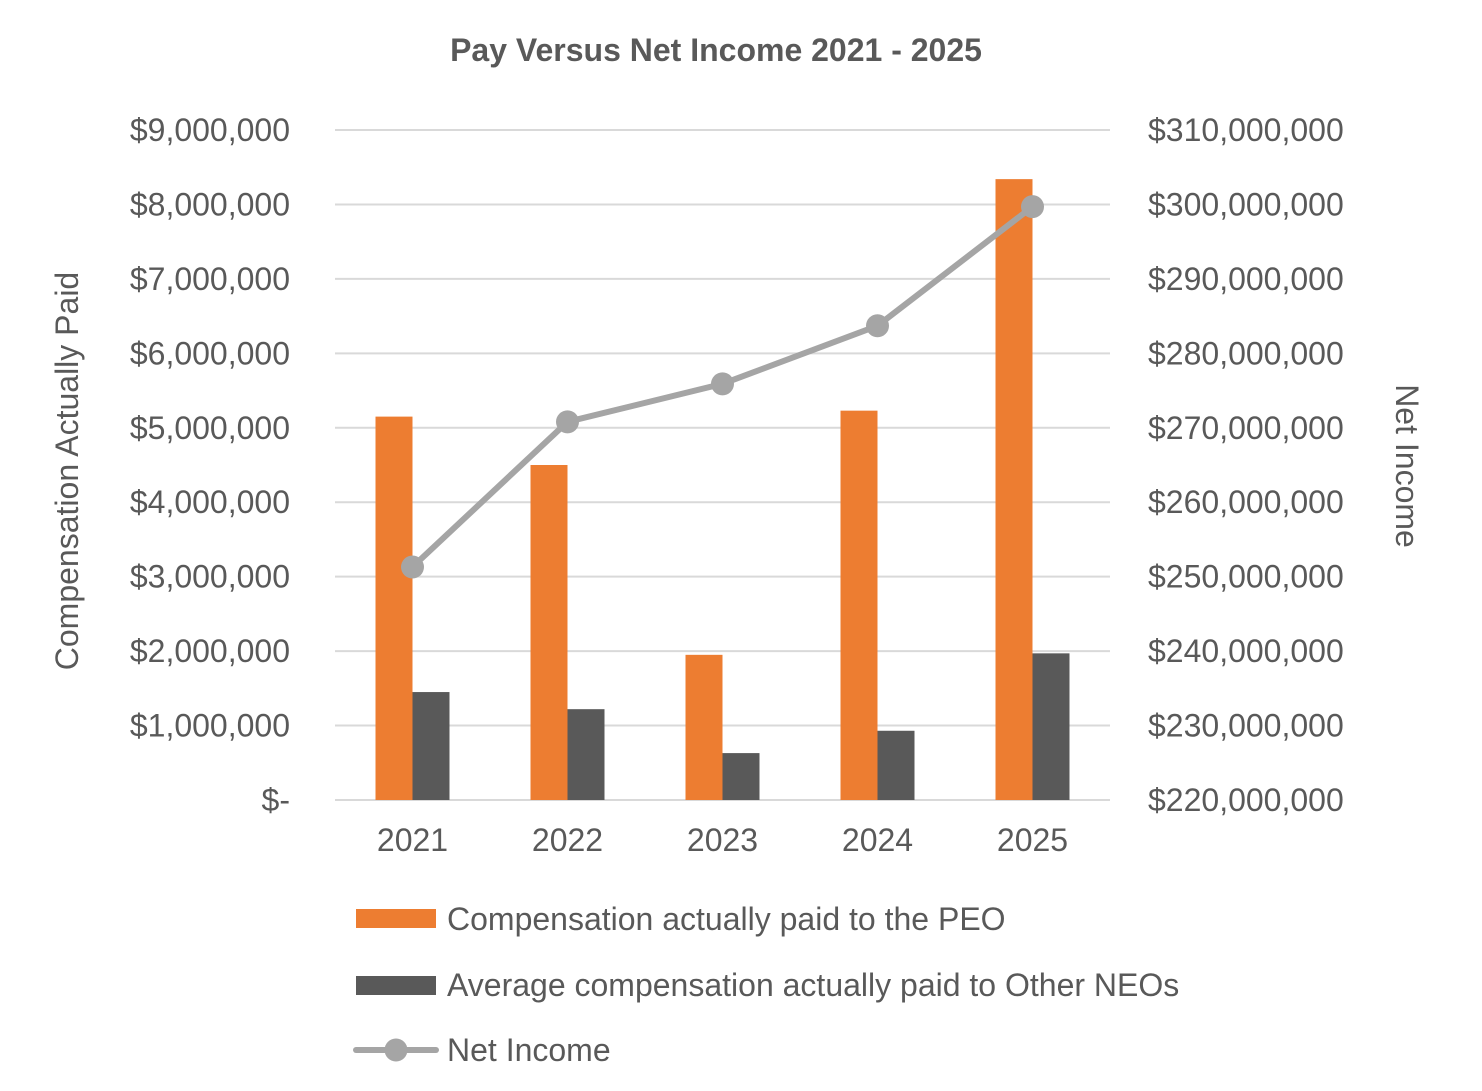 The height and width of the screenshot is (1091, 1482). I want to click on y2-tick-label: $260,000,000, so click(1246, 502).